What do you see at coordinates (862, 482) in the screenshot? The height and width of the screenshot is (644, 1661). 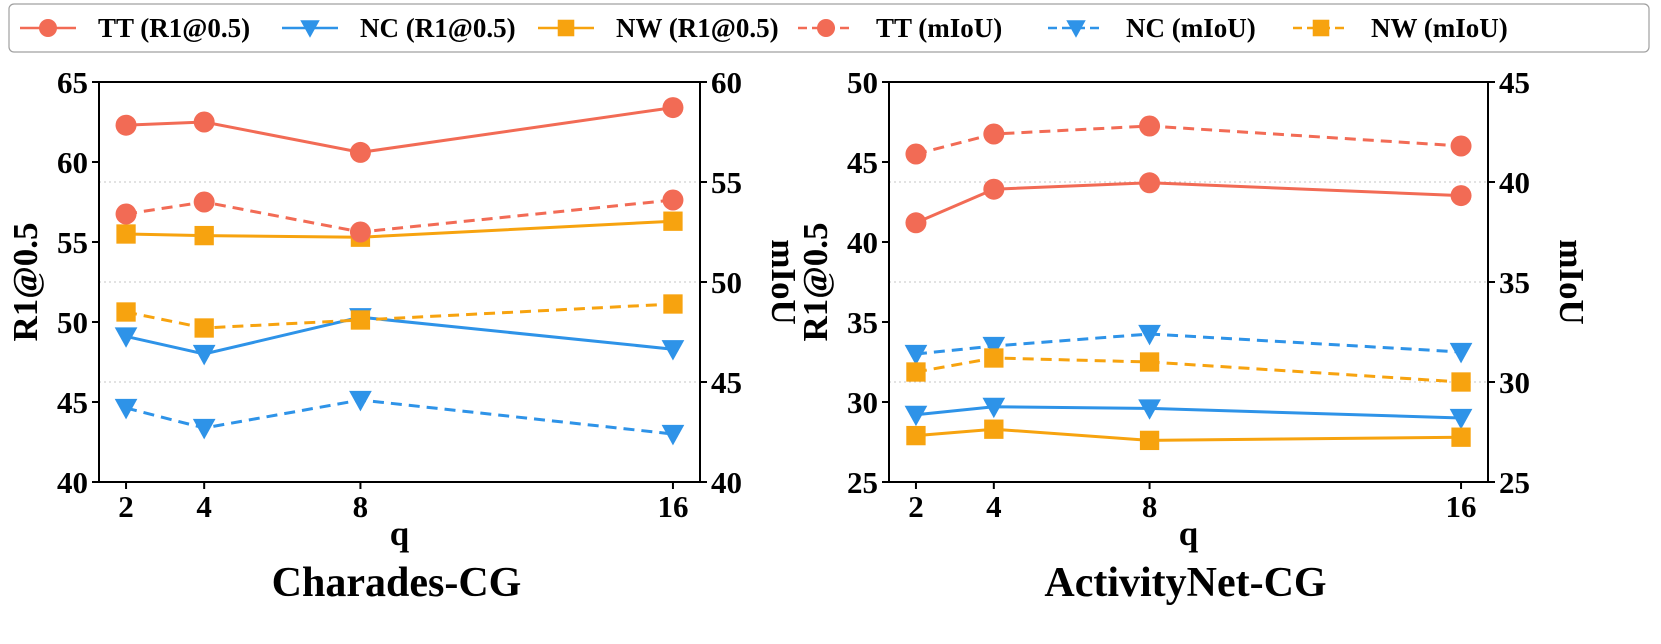 I see `y-tick-label: 25` at bounding box center [862, 482].